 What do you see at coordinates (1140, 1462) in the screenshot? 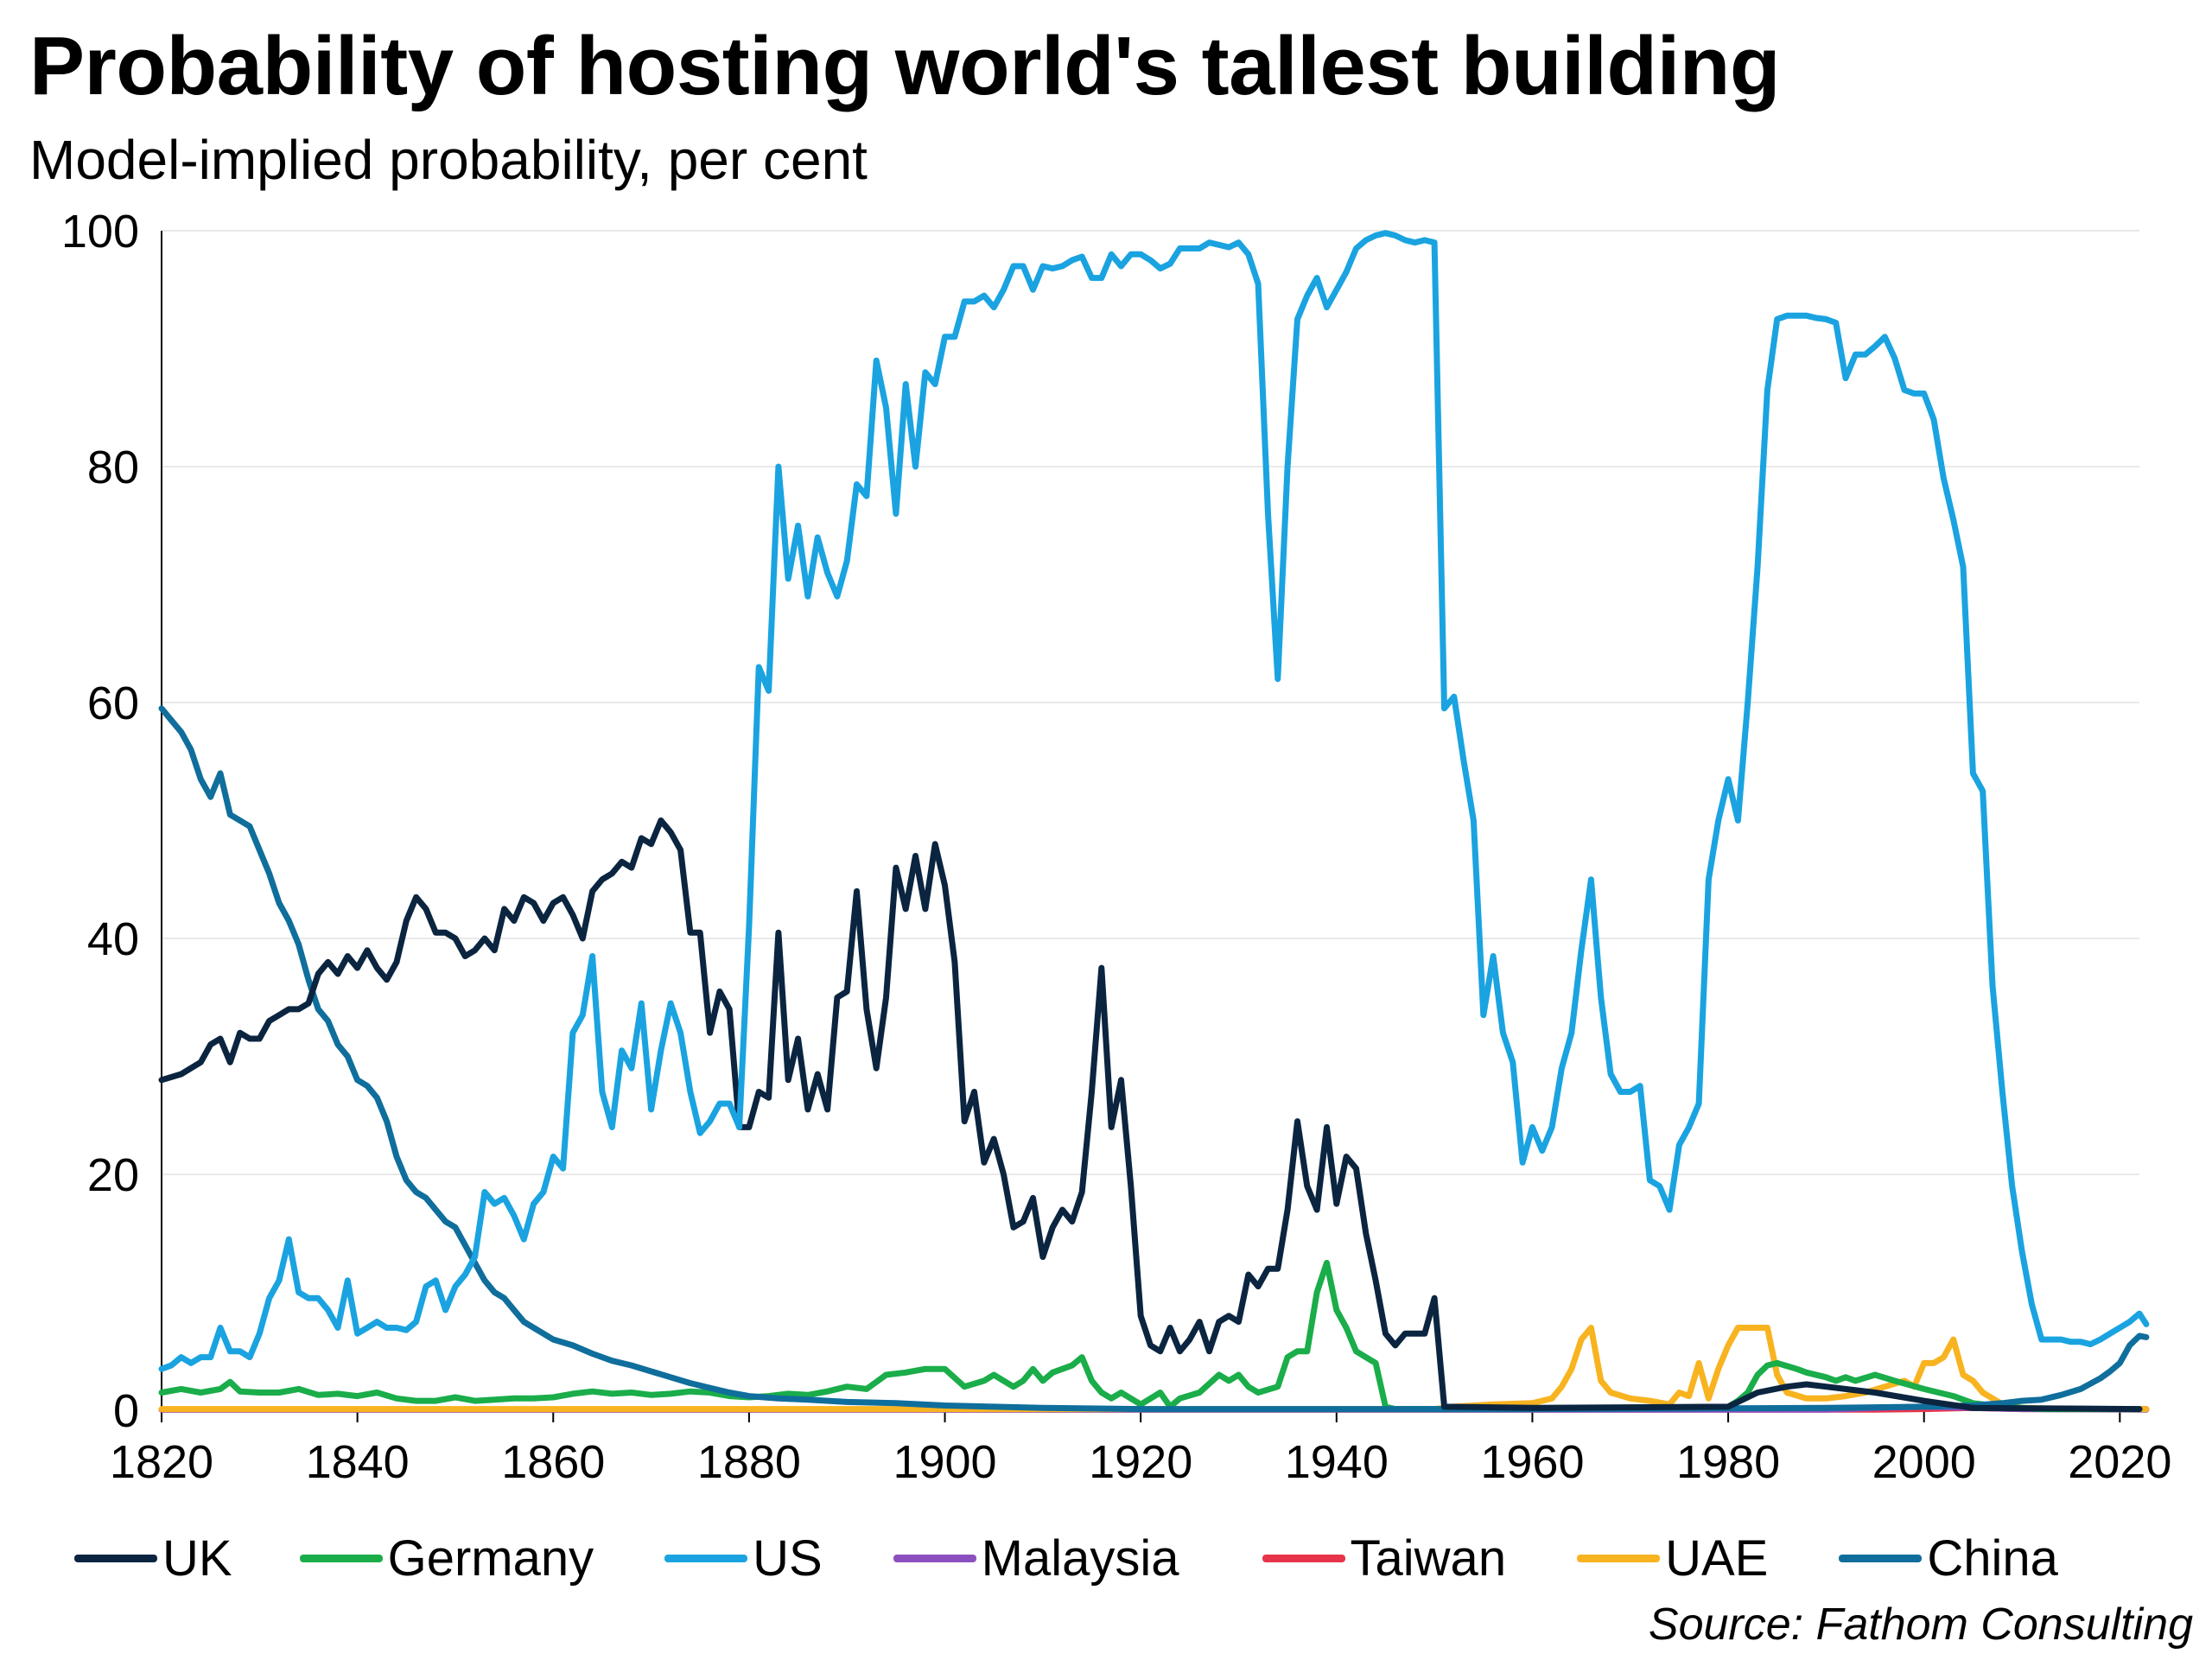
I see `x-tick-label: 1920` at bounding box center [1140, 1462].